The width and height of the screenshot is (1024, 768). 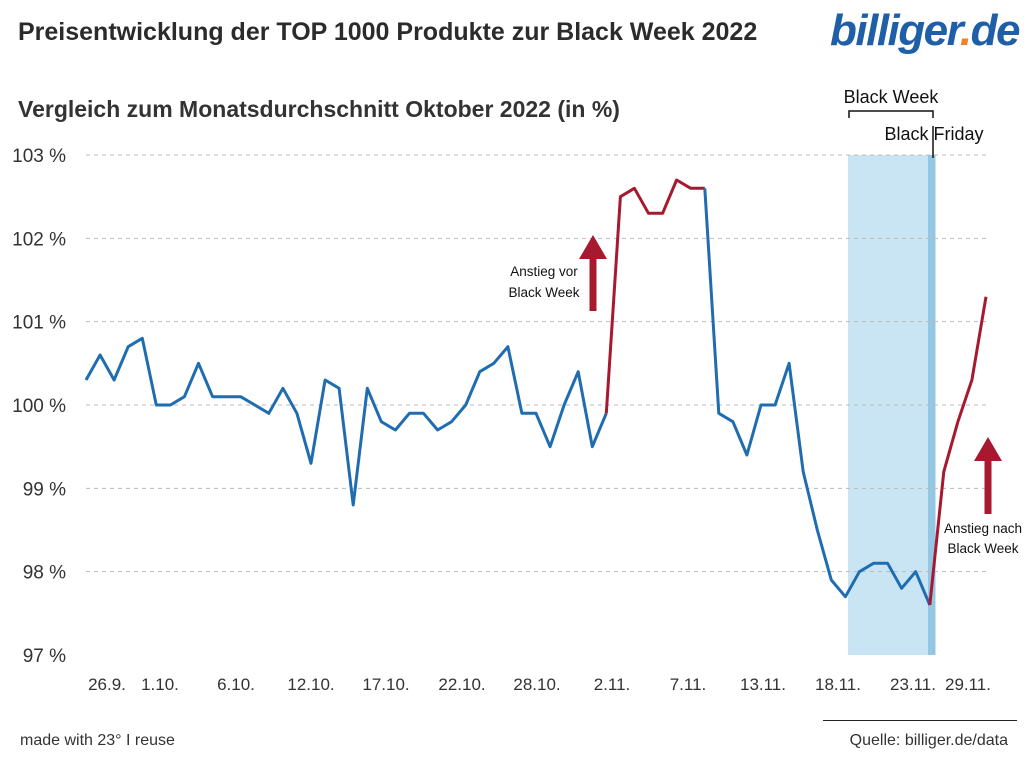 I want to click on annotation-pre-line2: Black Week, so click(x=543, y=292).